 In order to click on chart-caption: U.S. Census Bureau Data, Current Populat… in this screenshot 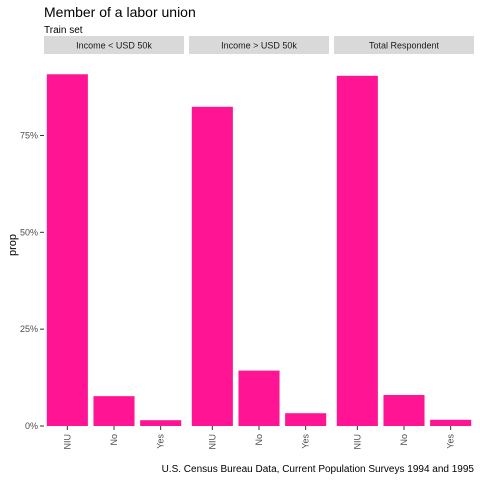, I will do `click(318, 469)`.